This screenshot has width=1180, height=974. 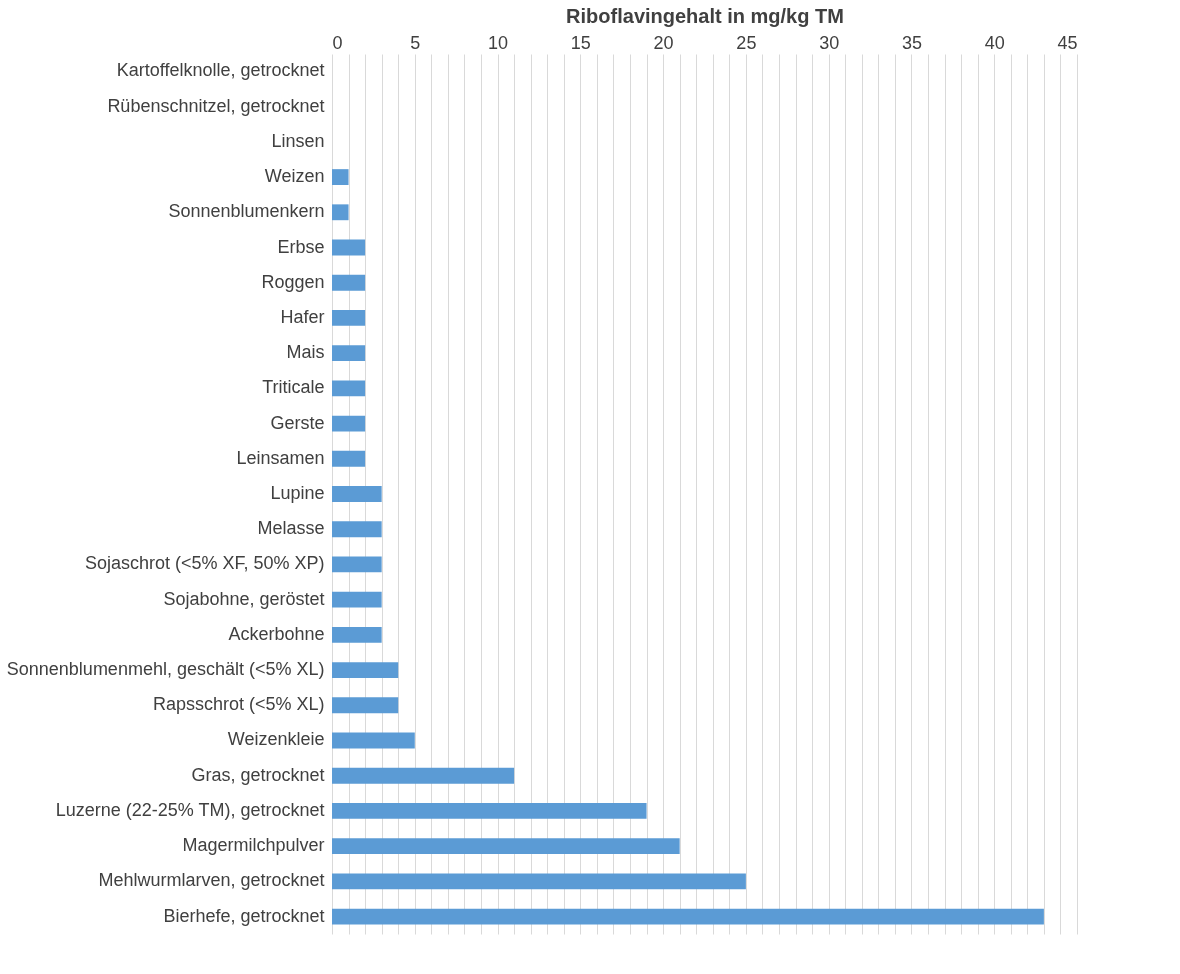 What do you see at coordinates (246, 211) in the screenshot?
I see `y-tick-label: Sonnenblumenkern` at bounding box center [246, 211].